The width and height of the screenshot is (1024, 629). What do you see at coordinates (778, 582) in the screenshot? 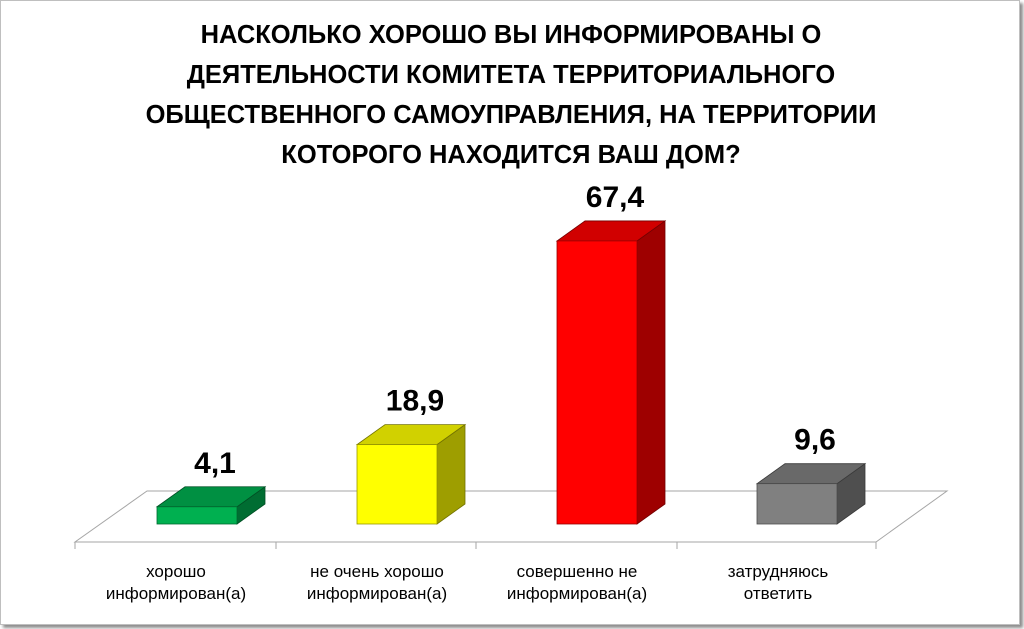
I see `x-tick-label: затрудняюсь ответить` at bounding box center [778, 582].